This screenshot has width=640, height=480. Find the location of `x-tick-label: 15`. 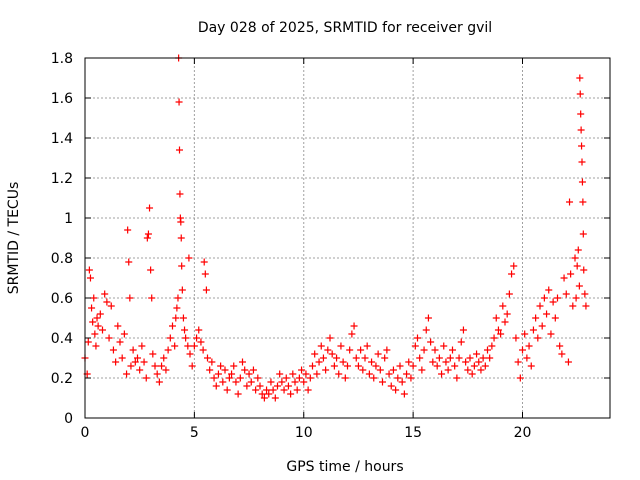

x-tick-label: 15 is located at coordinates (413, 433).